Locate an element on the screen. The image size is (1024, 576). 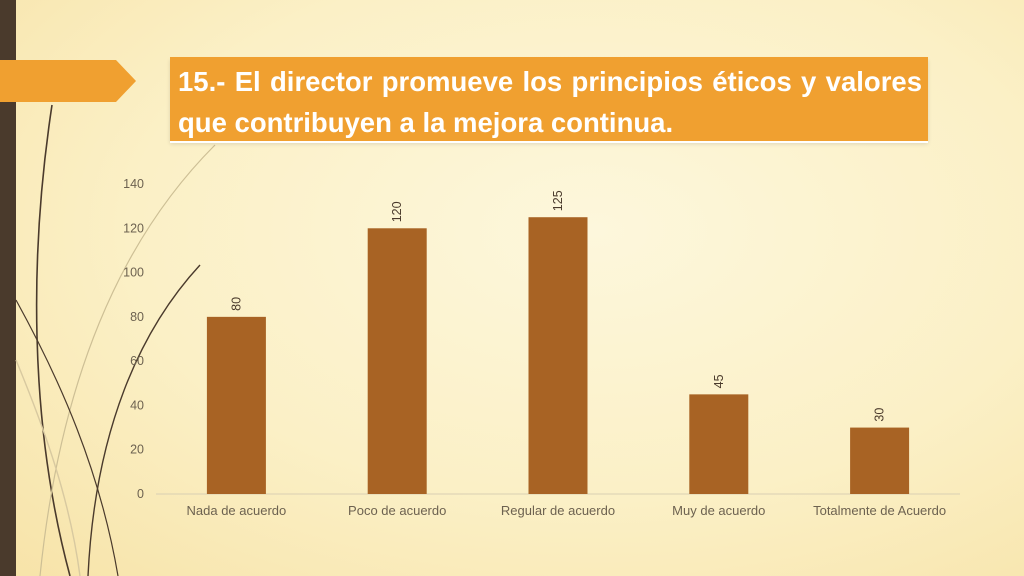
category-label: Nada de acuerdo is located at coordinates (237, 510).